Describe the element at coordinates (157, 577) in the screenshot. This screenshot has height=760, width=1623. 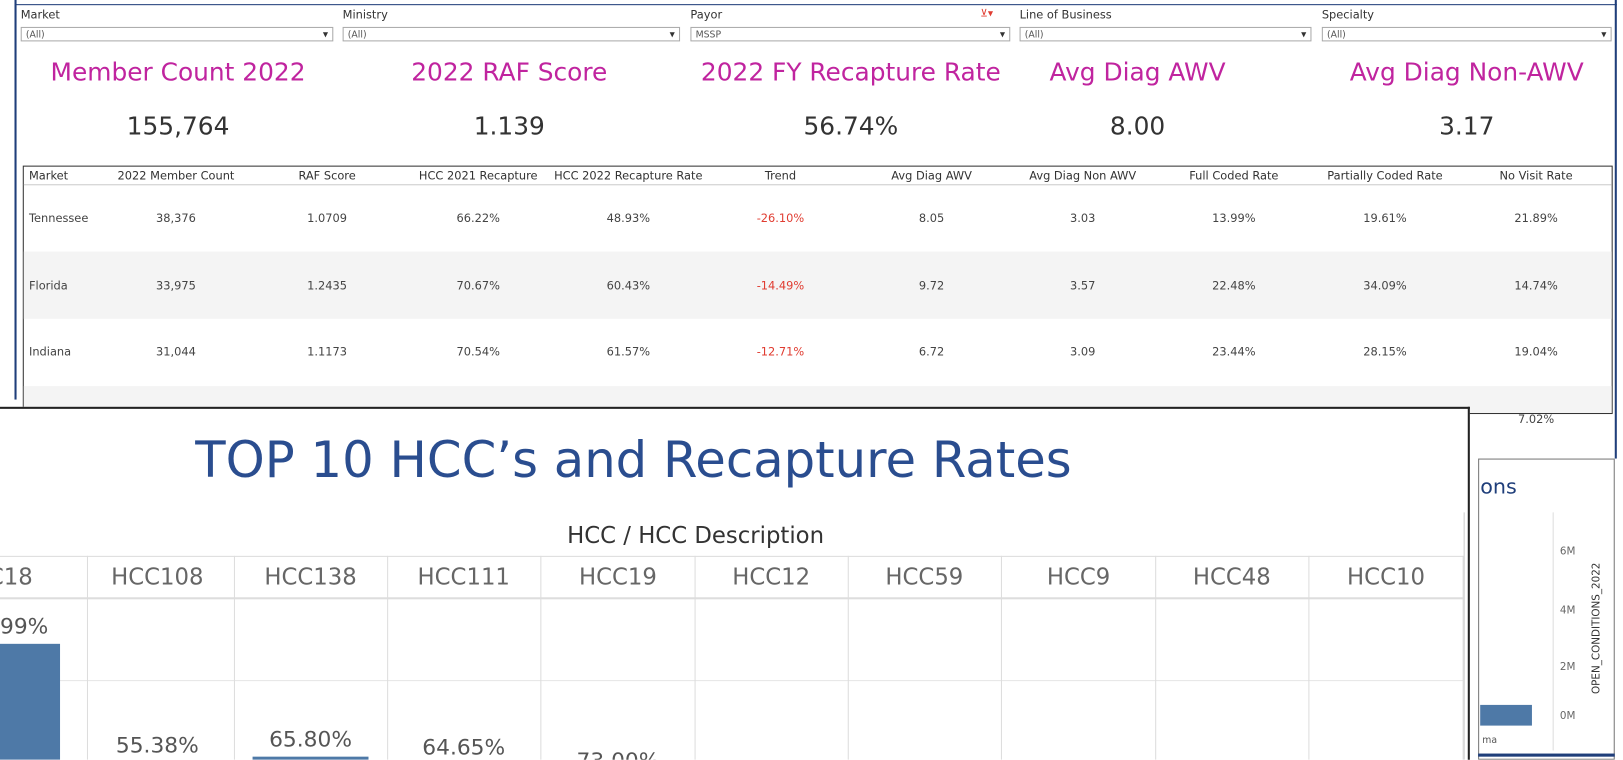
I see `column-header: HCC108` at that location.